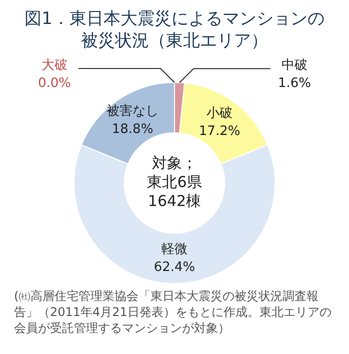 The height and width of the screenshot is (354, 349). I want to click on slice-label: 軽微, so click(175, 249).